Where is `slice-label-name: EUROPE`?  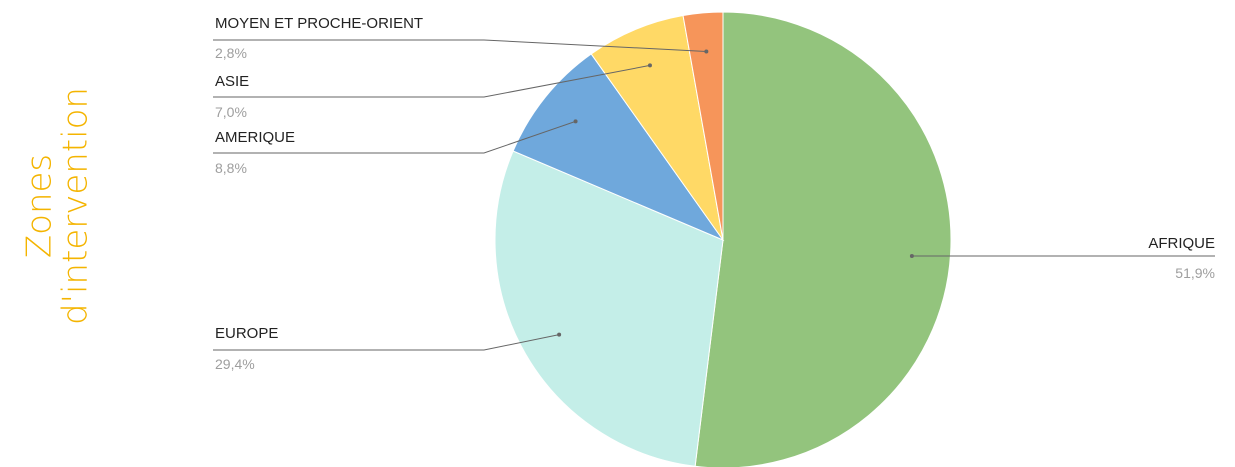
slice-label-name: EUROPE is located at coordinates (246, 333).